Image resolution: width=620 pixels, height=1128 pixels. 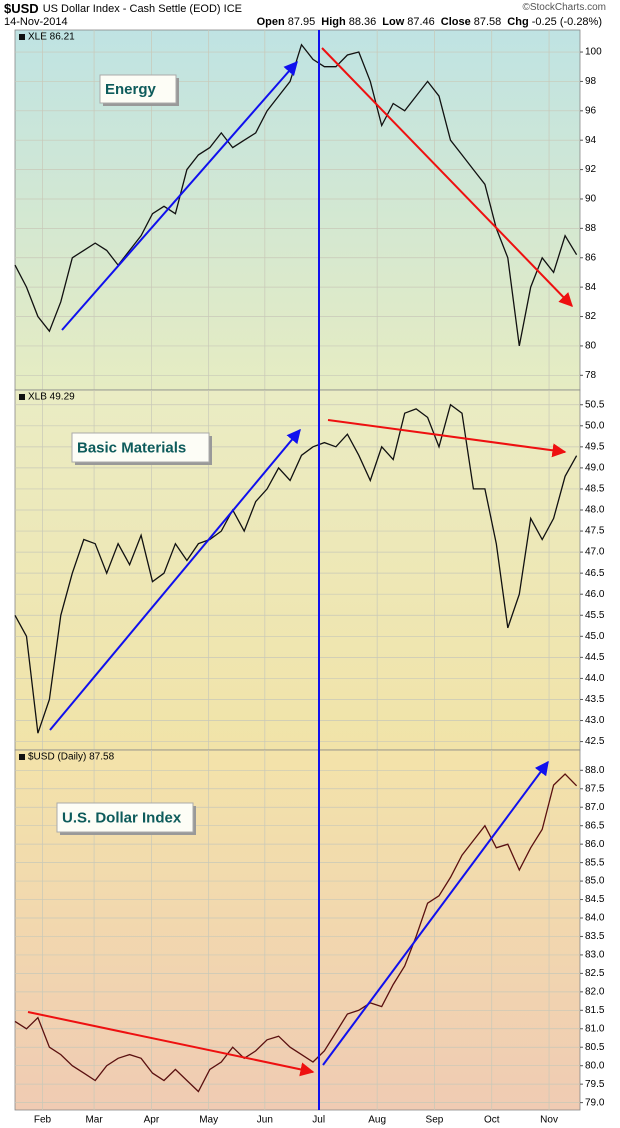 I want to click on y-tick-label: 81.5, so click(x=595, y=1010).